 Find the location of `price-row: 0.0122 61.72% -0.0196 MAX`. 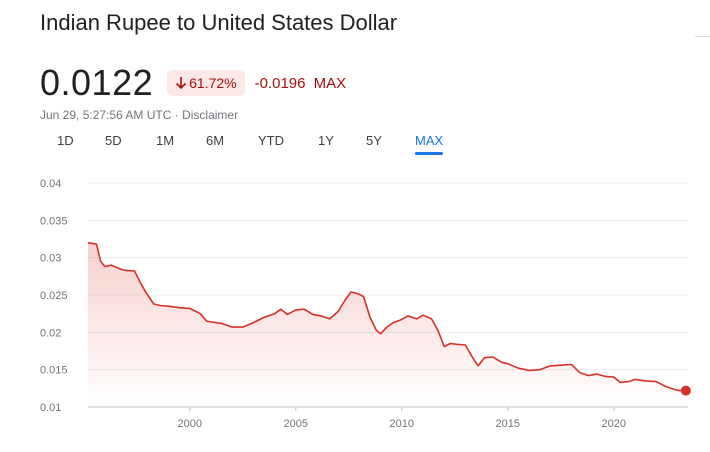

price-row: 0.0122 61.72% -0.0196 MAX is located at coordinates (193, 83).